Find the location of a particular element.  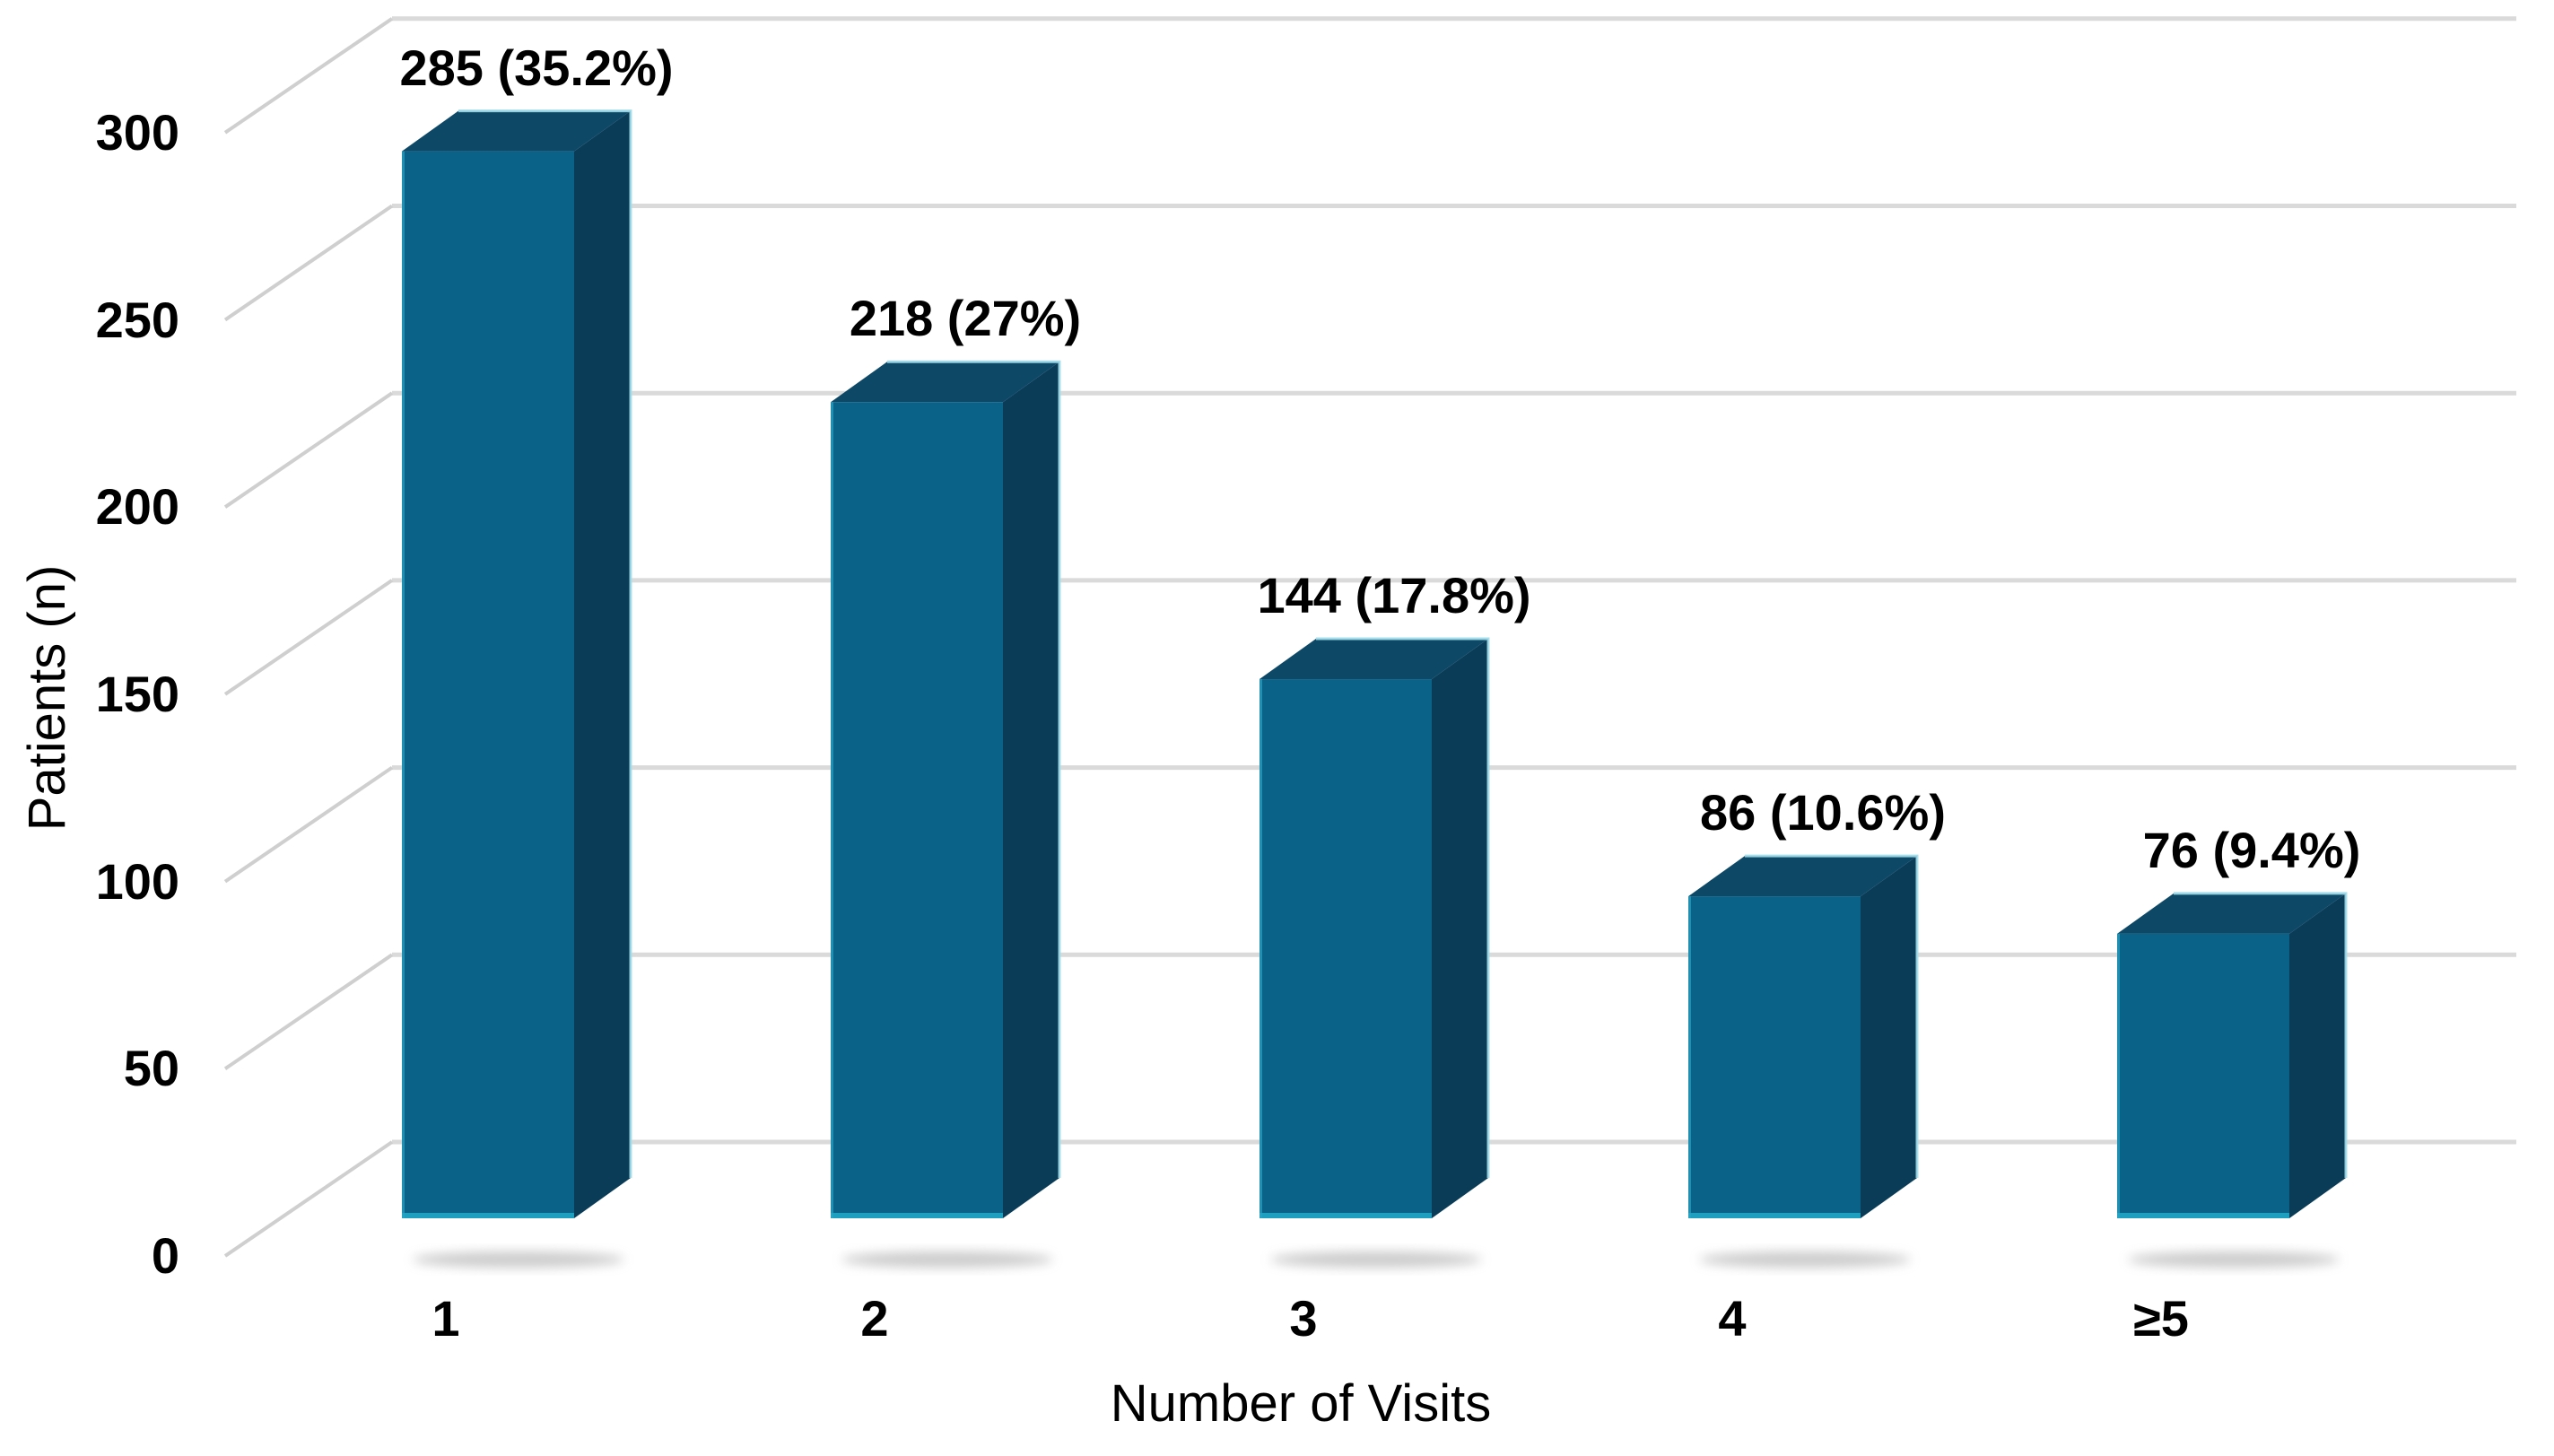

y-tick-label: 250 is located at coordinates (137, 319).